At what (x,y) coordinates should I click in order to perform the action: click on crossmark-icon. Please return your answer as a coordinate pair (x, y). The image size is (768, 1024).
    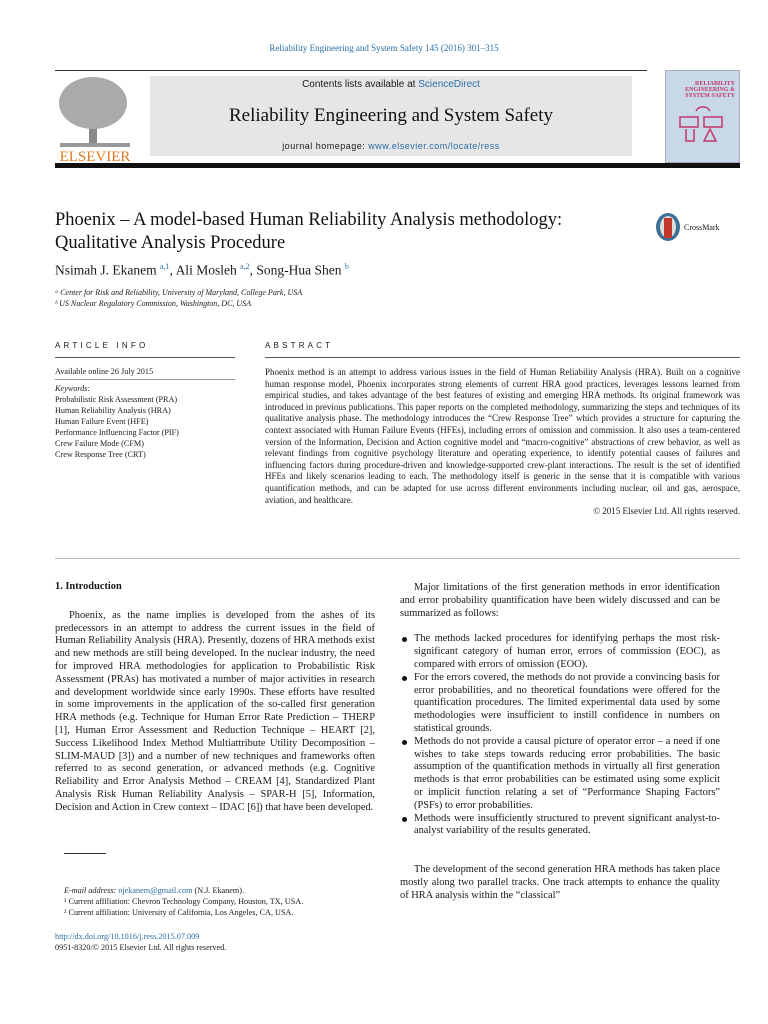
    Looking at the image, I should click on (668, 227).